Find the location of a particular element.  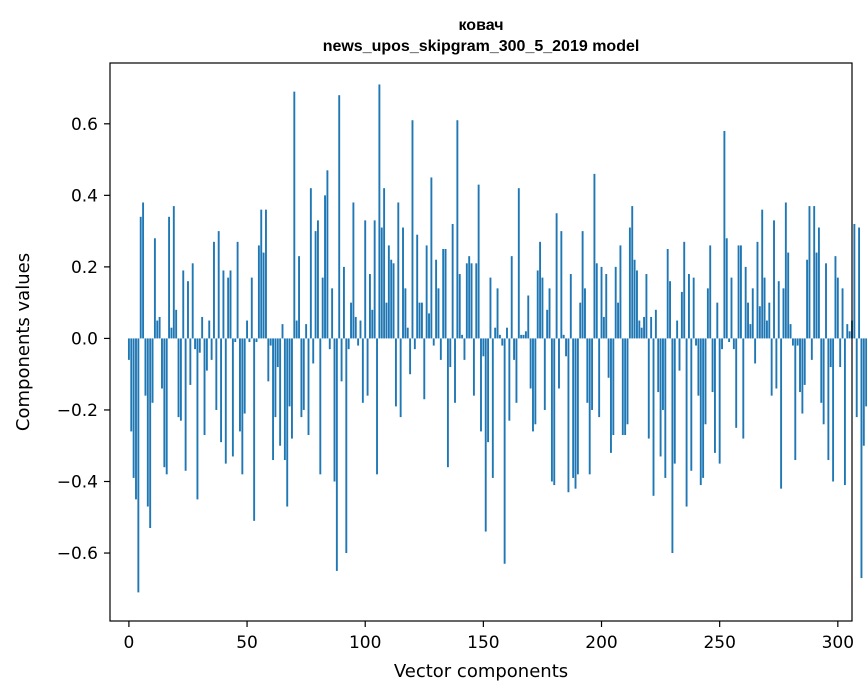

chart-subtitle: news_upos_skipgram_300_5_2019 model is located at coordinates (481, 46).